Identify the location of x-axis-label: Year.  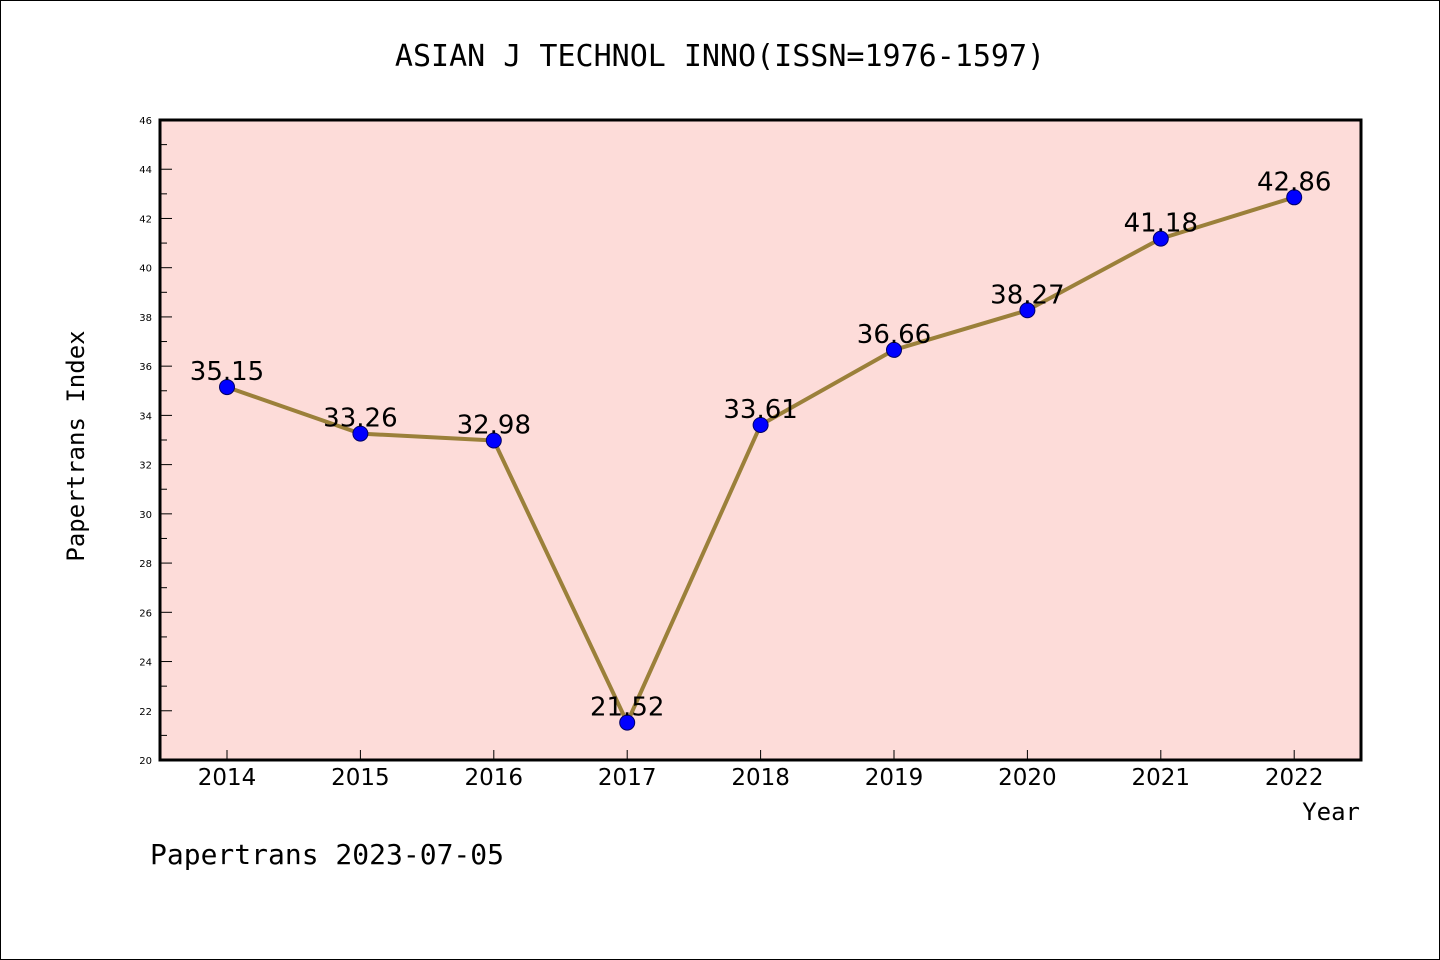
(1331, 812).